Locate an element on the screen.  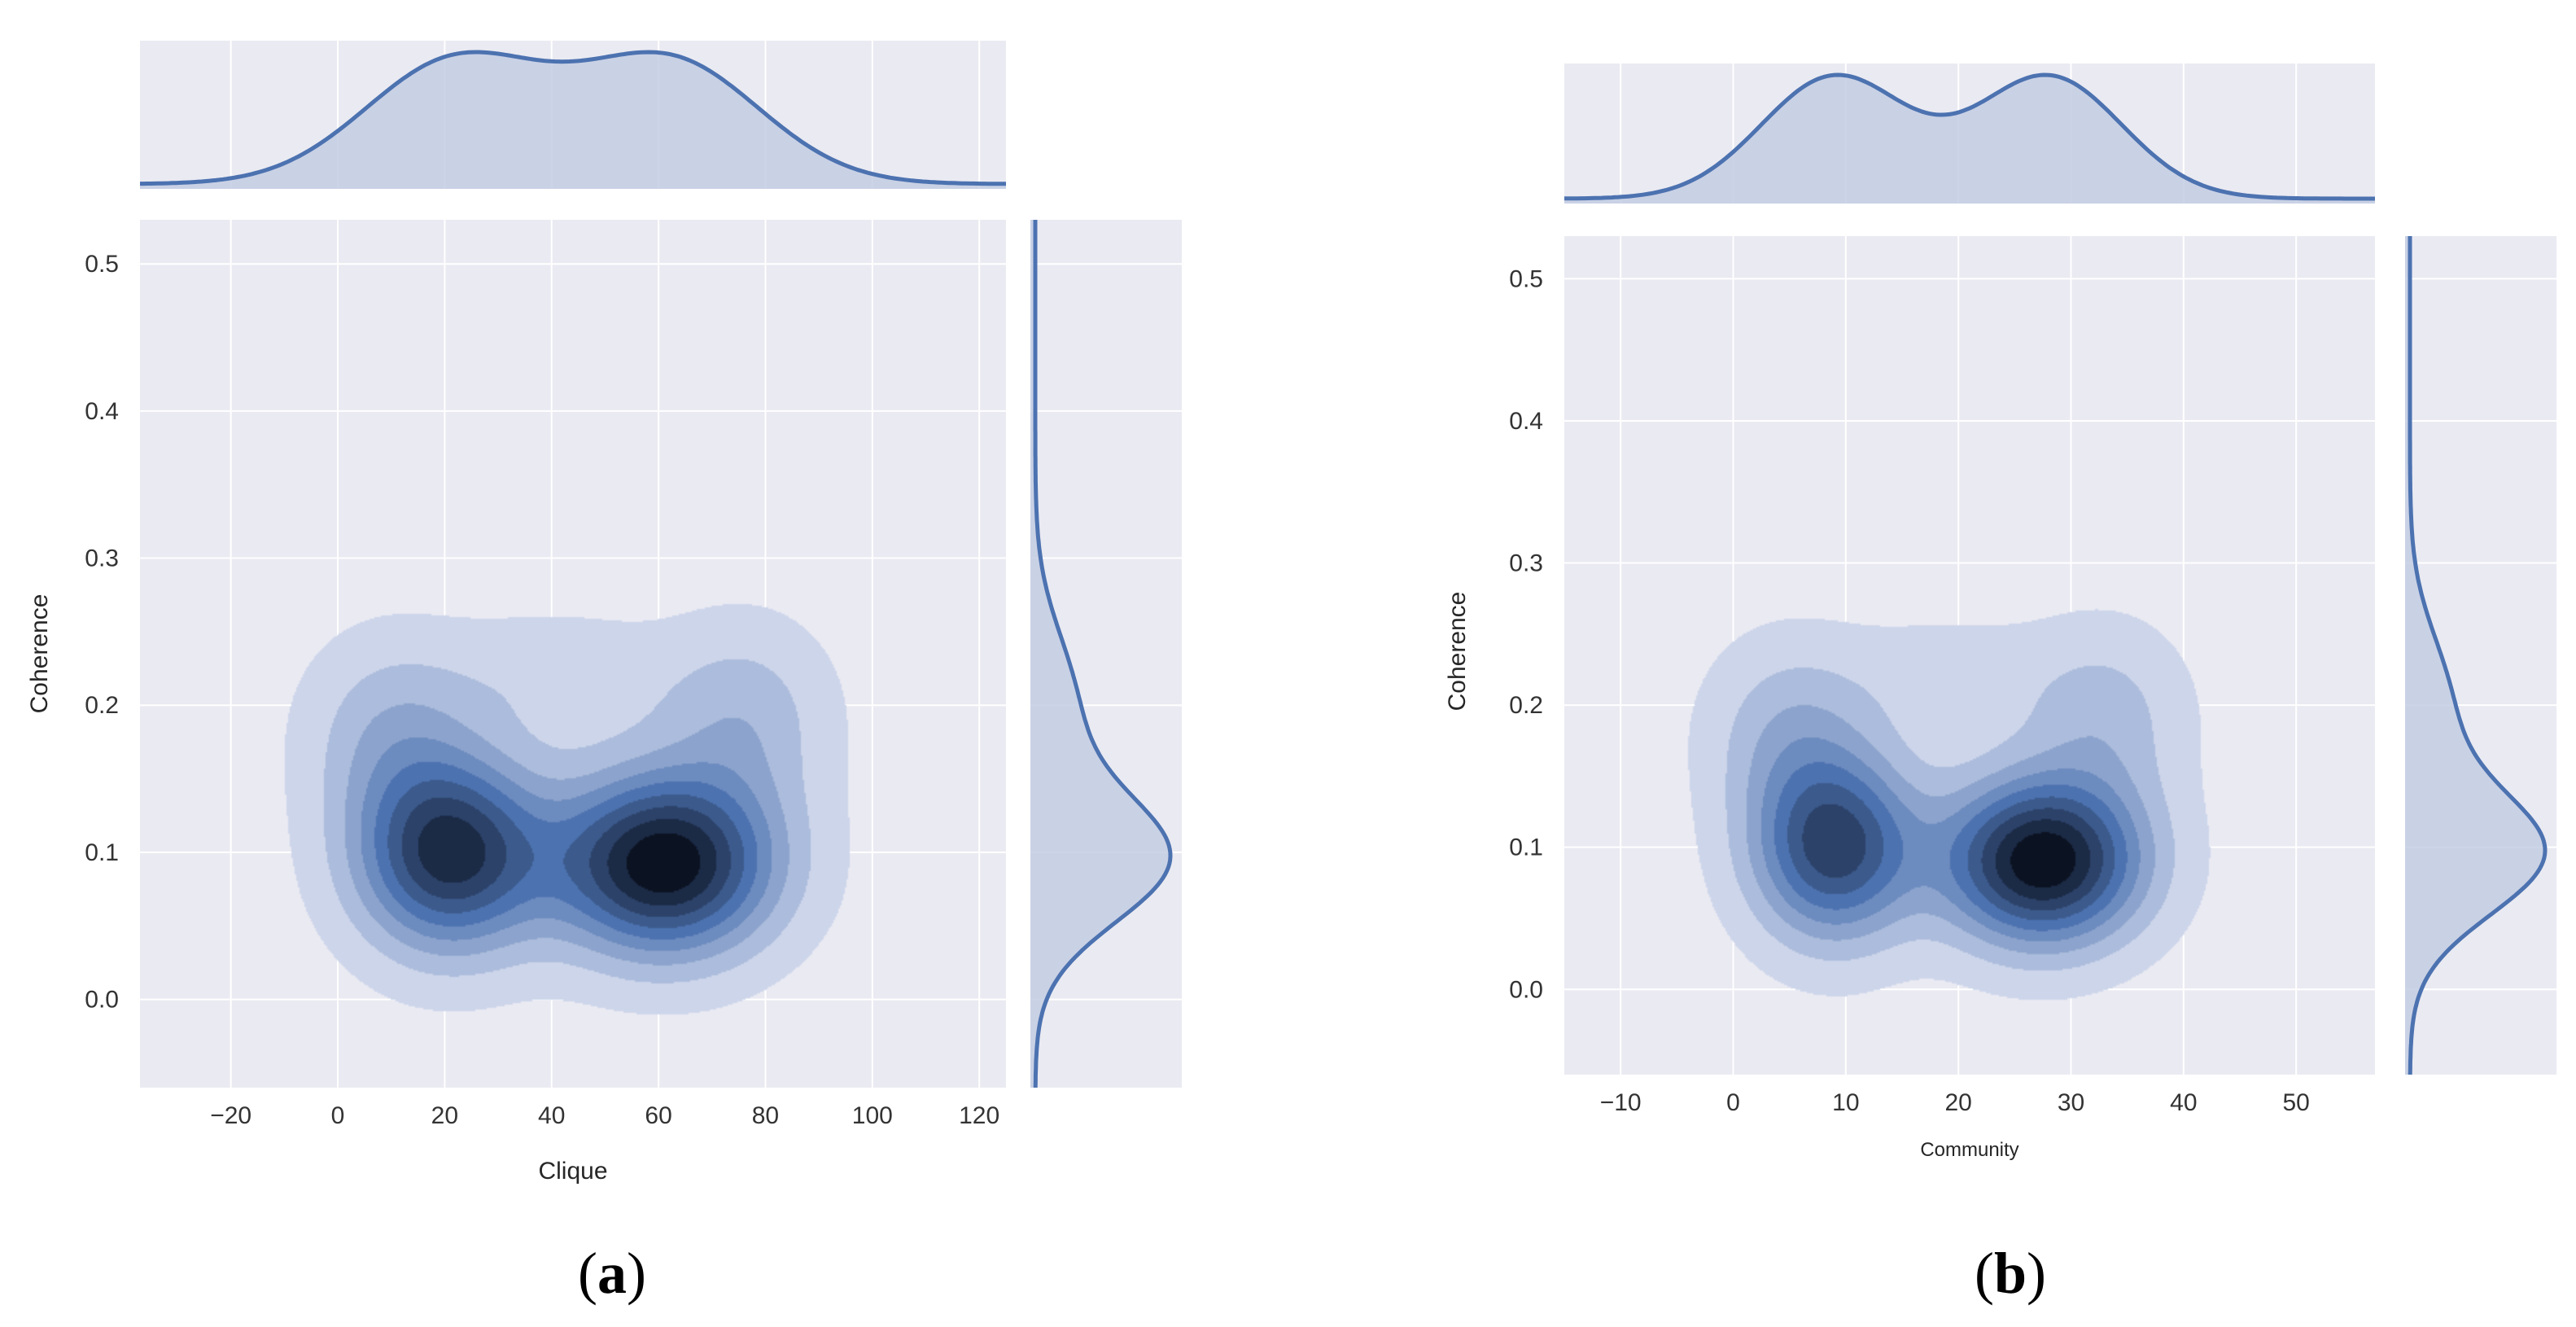
panel-a-label-close: ) is located at coordinates (636, 1273).